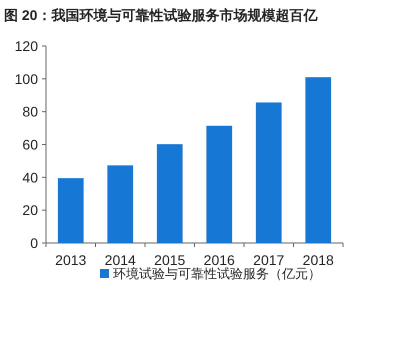 Image resolution: width=400 pixels, height=350 pixels. I want to click on x-tick-label: 2013, so click(71, 260).